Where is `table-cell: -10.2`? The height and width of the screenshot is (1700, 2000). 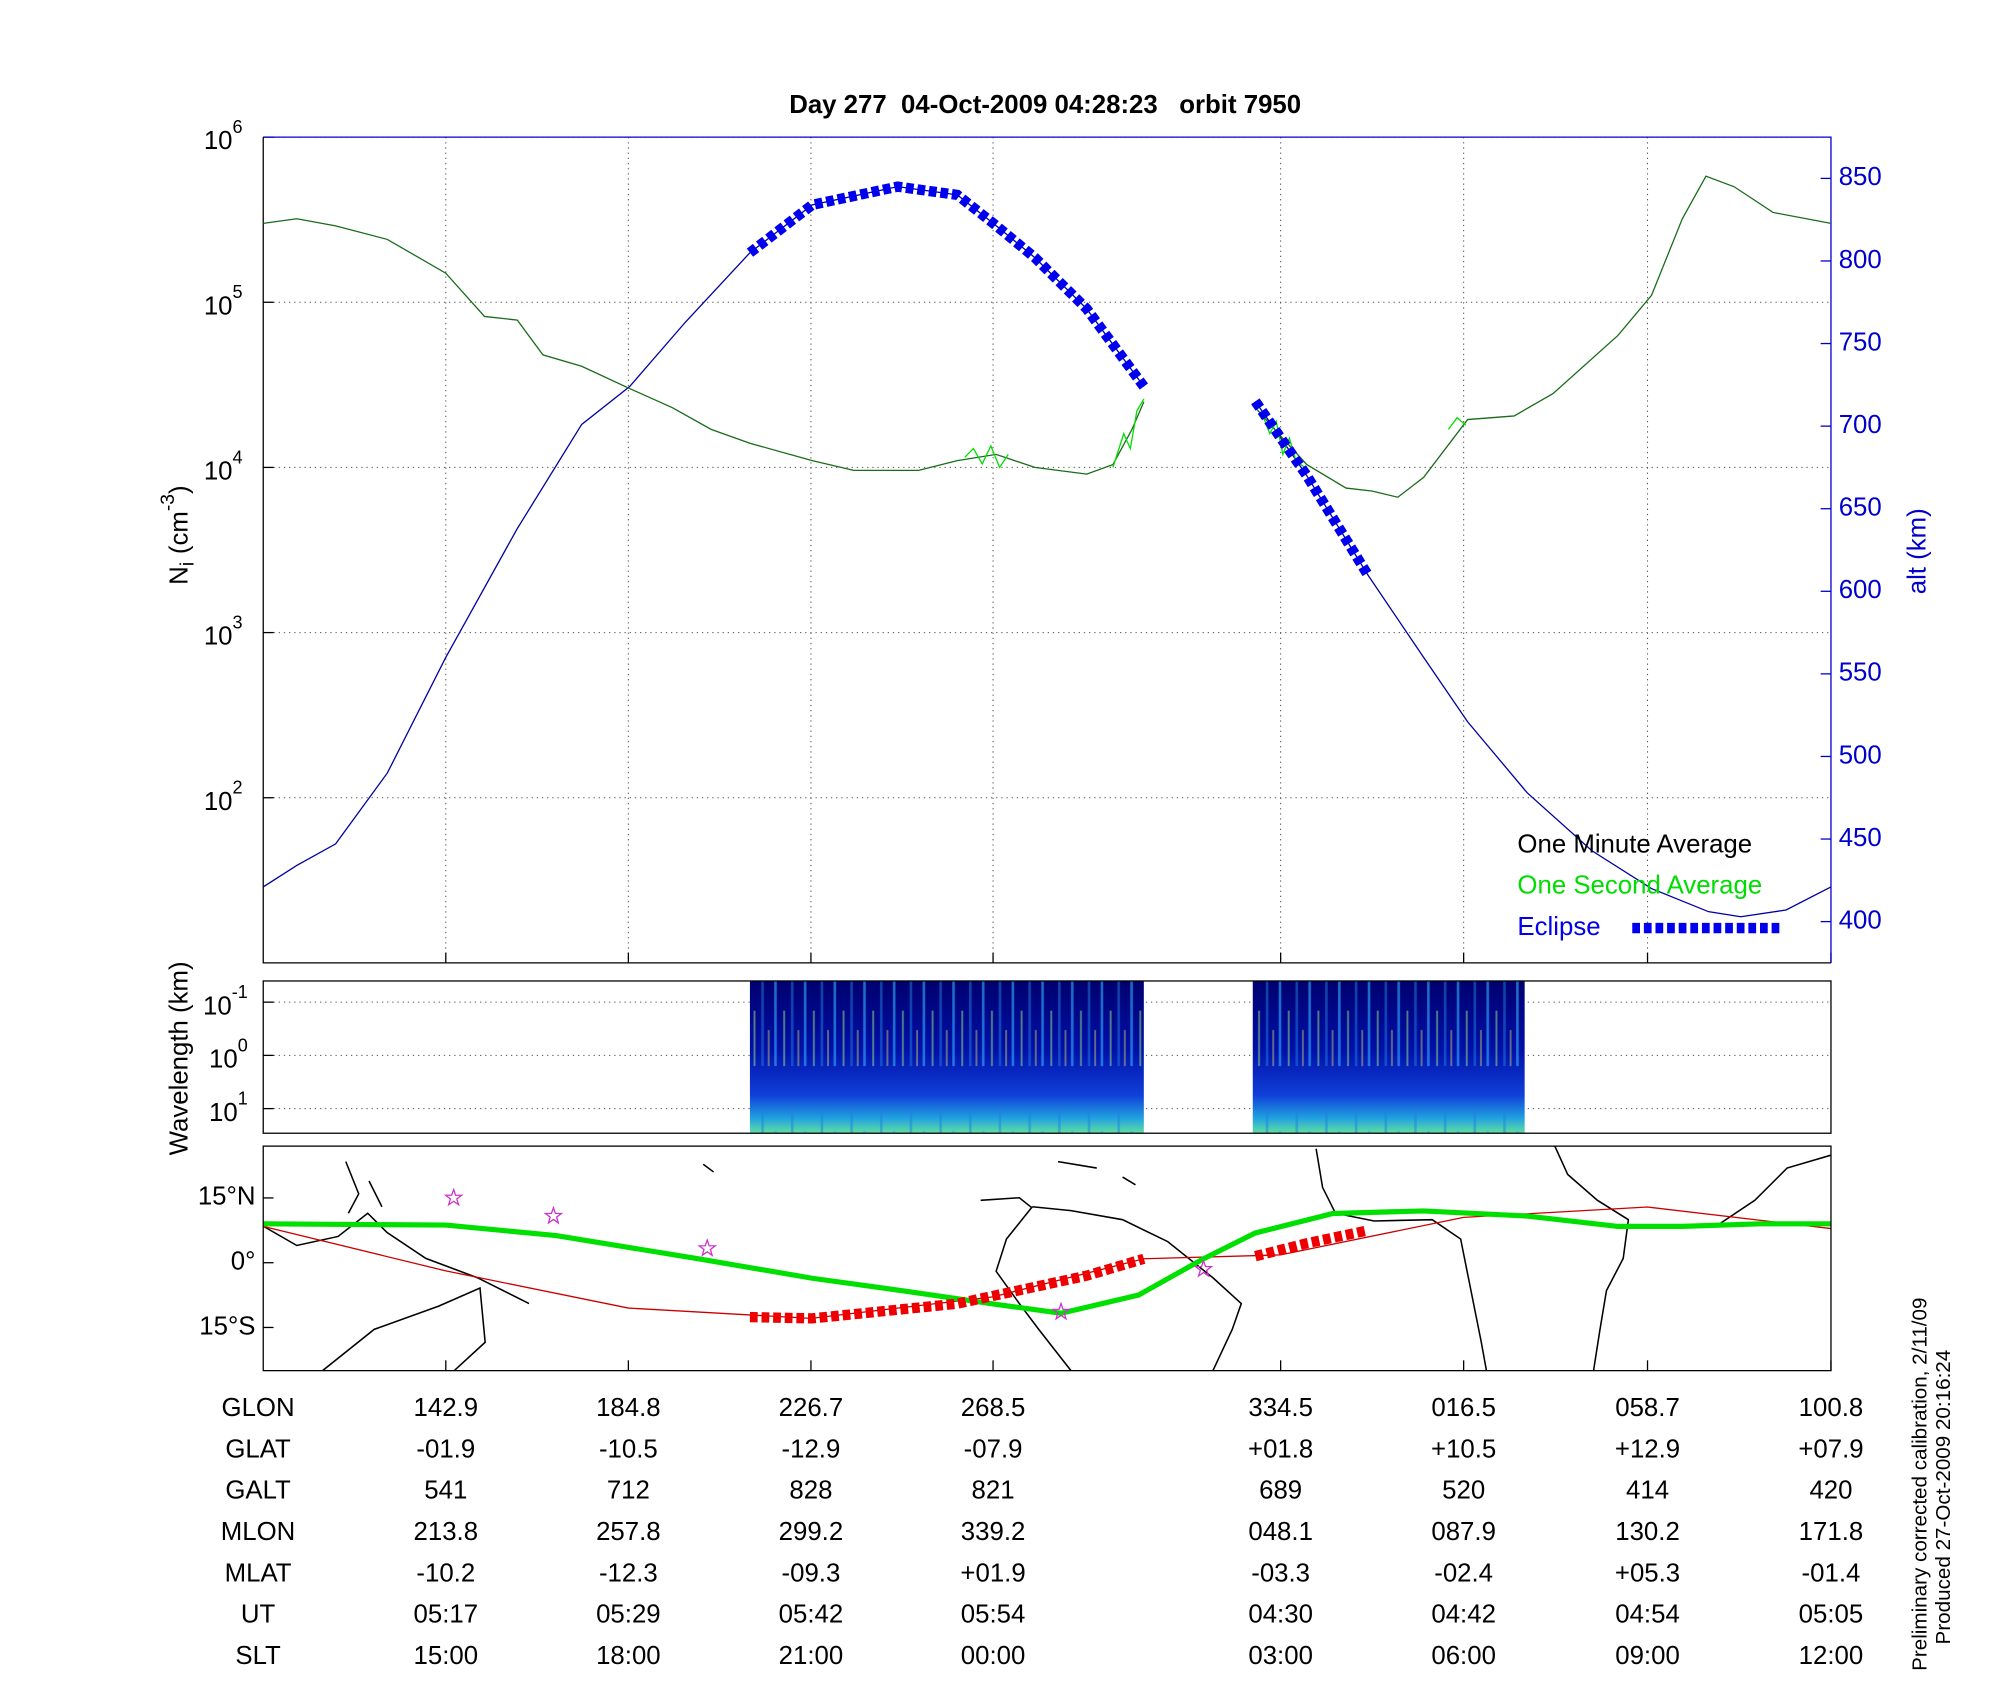 table-cell: -10.2 is located at coordinates (445, 1573).